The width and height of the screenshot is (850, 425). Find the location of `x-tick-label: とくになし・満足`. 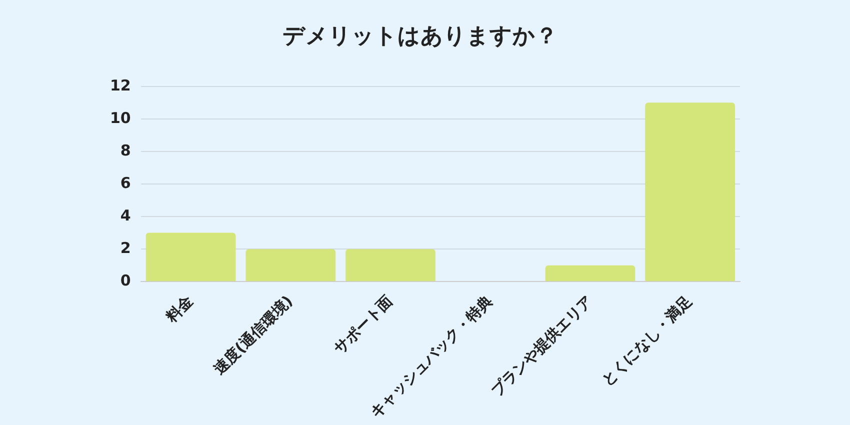

x-tick-label: とくになし・満足 is located at coordinates (647, 341).